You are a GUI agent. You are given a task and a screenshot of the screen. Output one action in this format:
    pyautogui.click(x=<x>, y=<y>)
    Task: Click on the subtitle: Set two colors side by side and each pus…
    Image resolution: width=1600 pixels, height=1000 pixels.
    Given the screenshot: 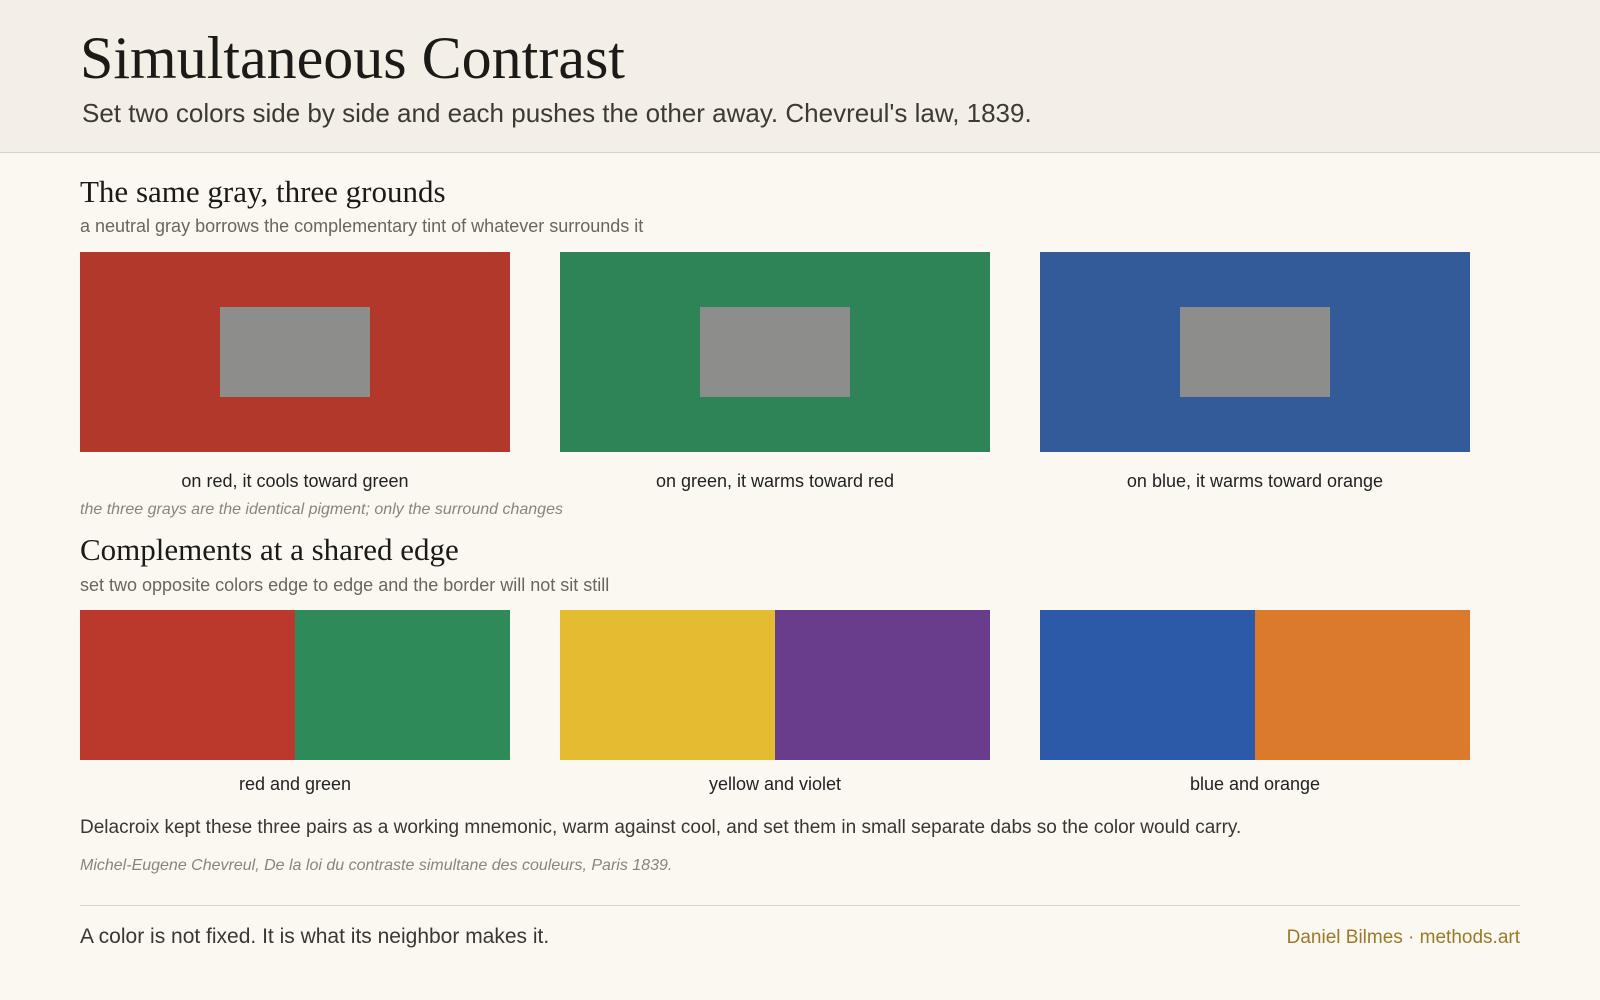 What is the action you would take?
    pyautogui.click(x=557, y=113)
    